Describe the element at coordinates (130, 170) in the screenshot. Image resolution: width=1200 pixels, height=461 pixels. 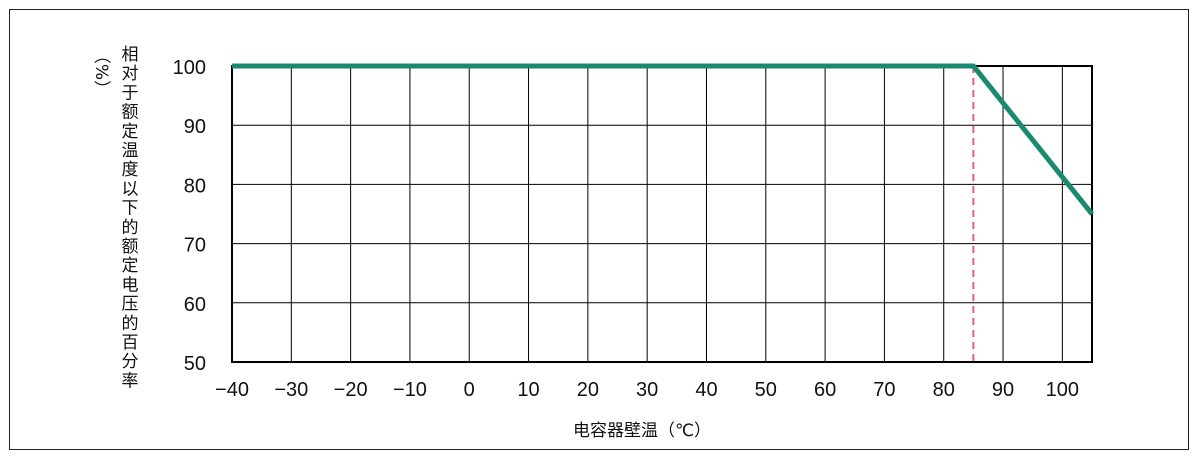
I see `y-axis-label-char: 度` at that location.